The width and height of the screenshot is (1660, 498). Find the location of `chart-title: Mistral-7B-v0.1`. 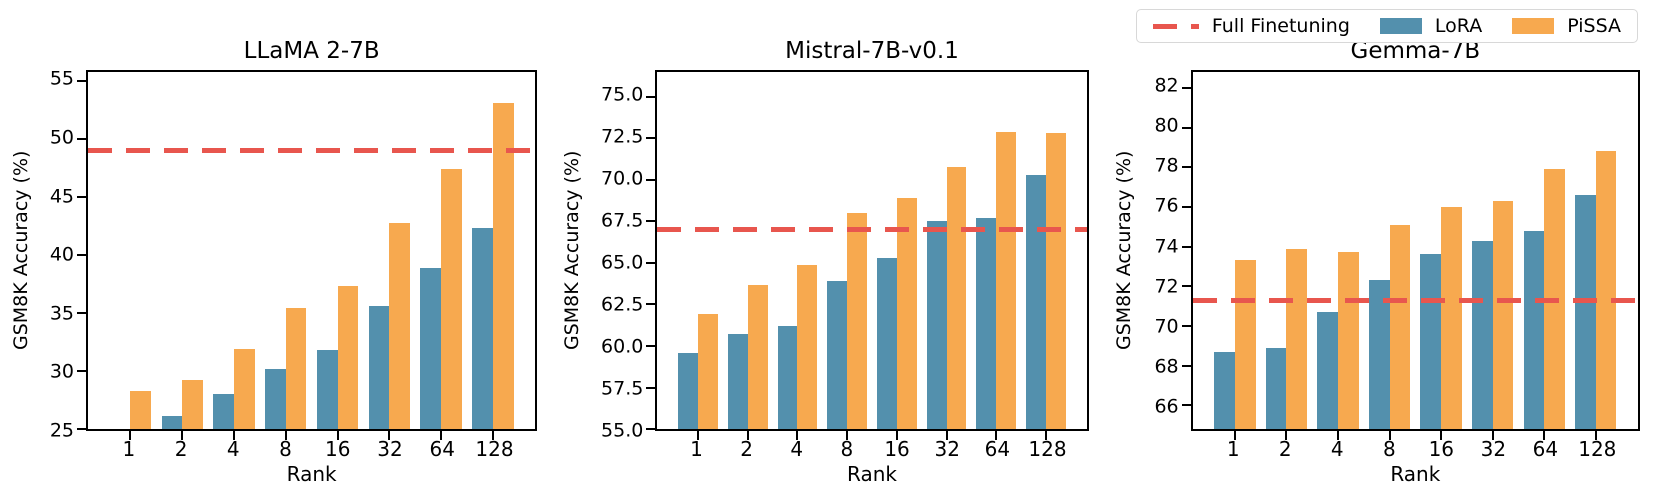

chart-title: Mistral-7B-v0.1 is located at coordinates (872, 51).